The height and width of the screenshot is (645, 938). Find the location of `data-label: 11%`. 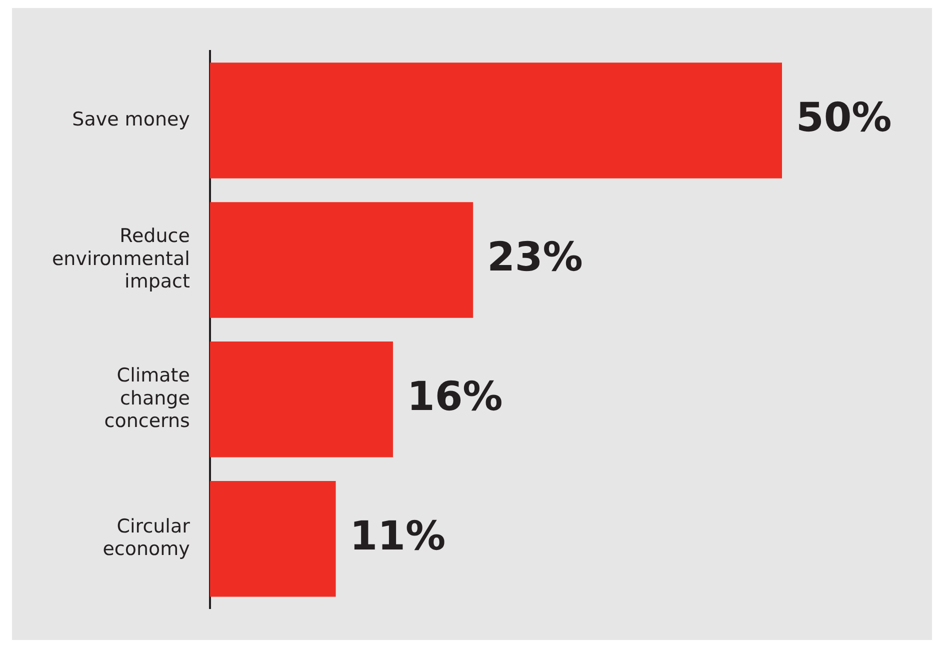

data-label: 11% is located at coordinates (398, 536).